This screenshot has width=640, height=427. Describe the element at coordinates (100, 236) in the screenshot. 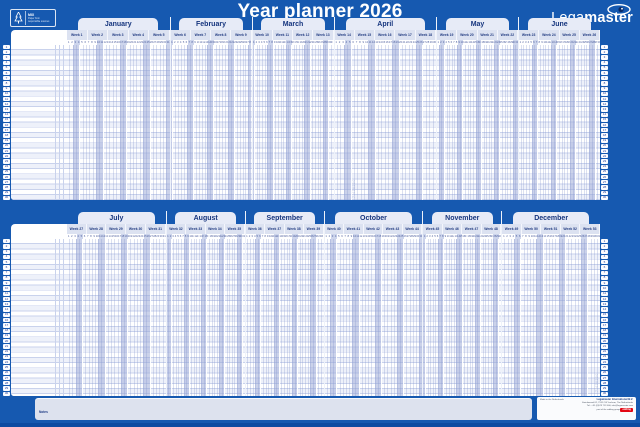

I see `day-number: 11` at that location.